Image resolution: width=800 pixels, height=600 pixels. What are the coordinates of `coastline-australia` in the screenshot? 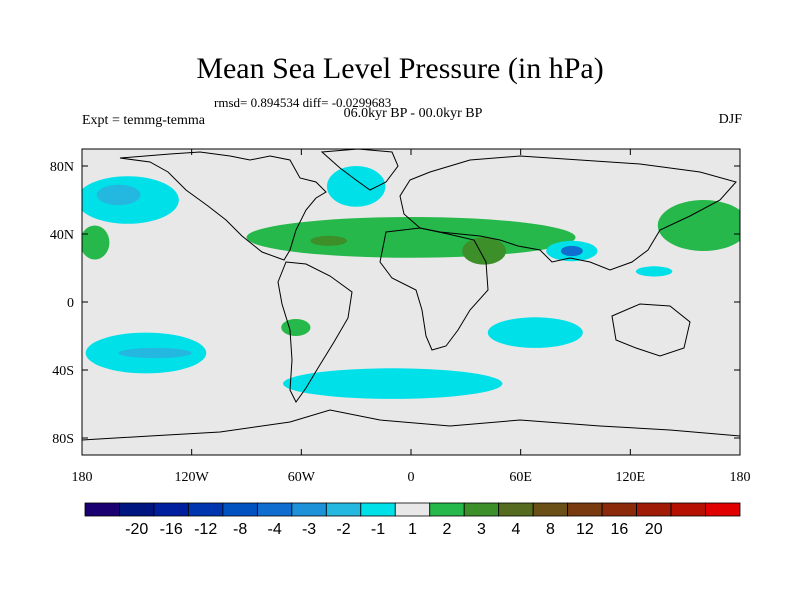 It's located at (651, 330).